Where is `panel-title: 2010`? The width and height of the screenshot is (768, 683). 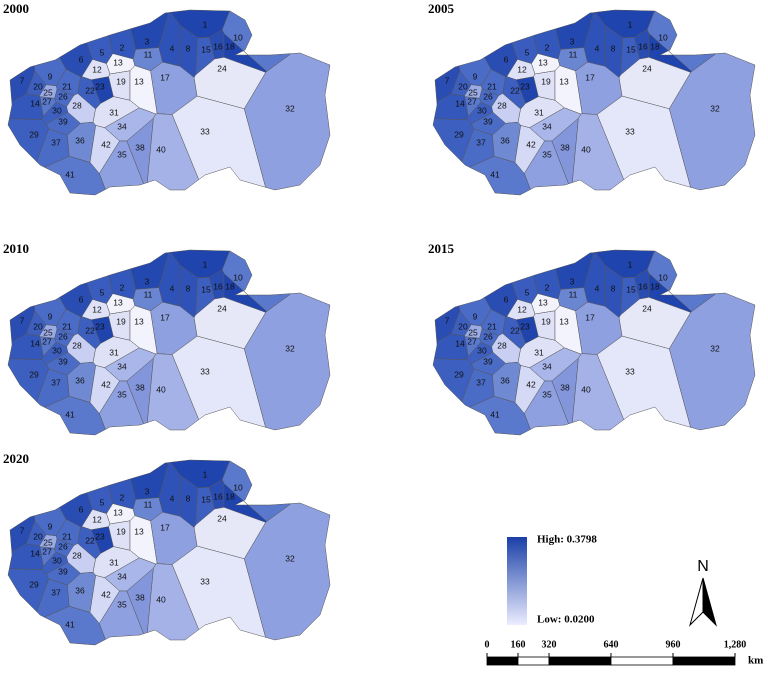 panel-title: 2010 is located at coordinates (16, 248).